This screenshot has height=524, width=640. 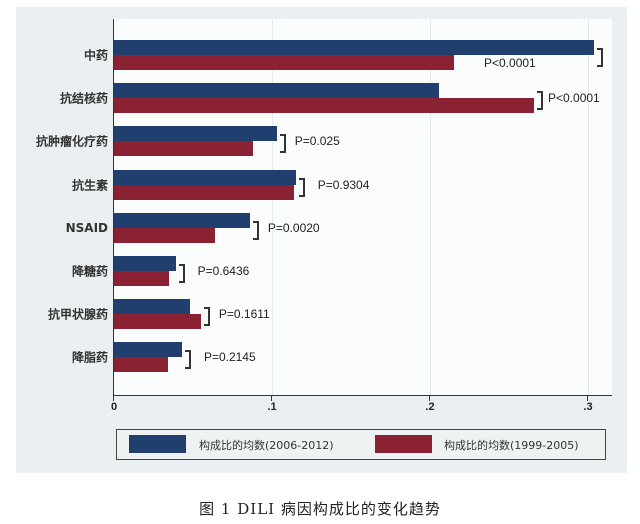 What do you see at coordinates (403, 444) in the screenshot?
I see `legend-swatch-1999-2005` at bounding box center [403, 444].